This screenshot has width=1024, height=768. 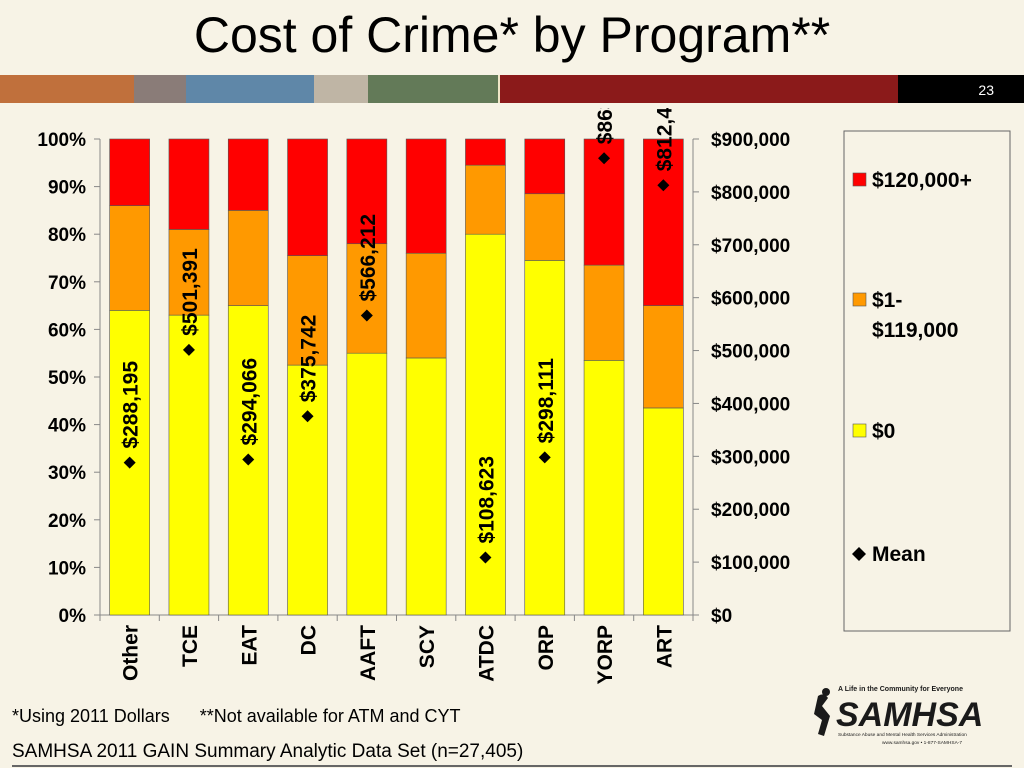 I want to click on legend-label: Mean, so click(x=899, y=554).